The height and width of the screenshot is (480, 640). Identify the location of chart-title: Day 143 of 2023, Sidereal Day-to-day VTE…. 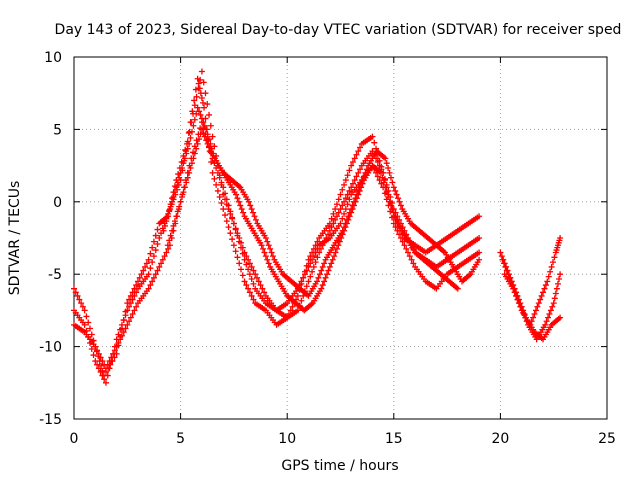
(338, 30).